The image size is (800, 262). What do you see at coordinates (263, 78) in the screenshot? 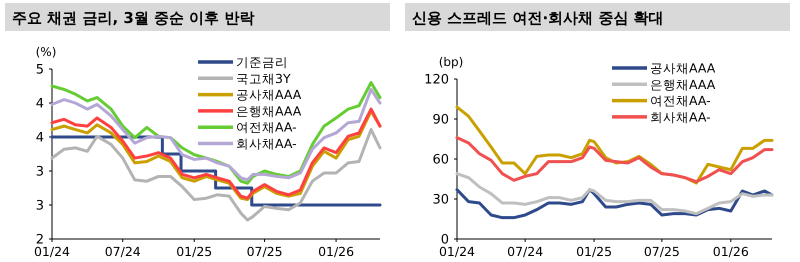
I see `legend-label: 국고채3Y` at bounding box center [263, 78].